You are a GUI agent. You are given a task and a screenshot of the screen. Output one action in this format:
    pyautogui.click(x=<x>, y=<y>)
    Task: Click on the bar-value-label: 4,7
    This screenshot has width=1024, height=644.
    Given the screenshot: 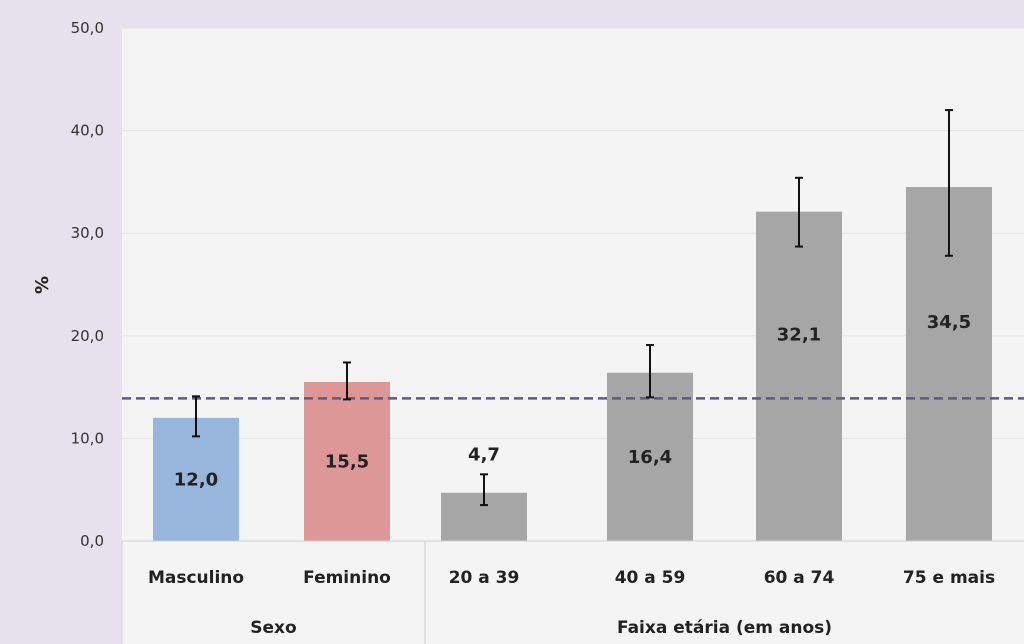 What is the action you would take?
    pyautogui.click(x=484, y=454)
    